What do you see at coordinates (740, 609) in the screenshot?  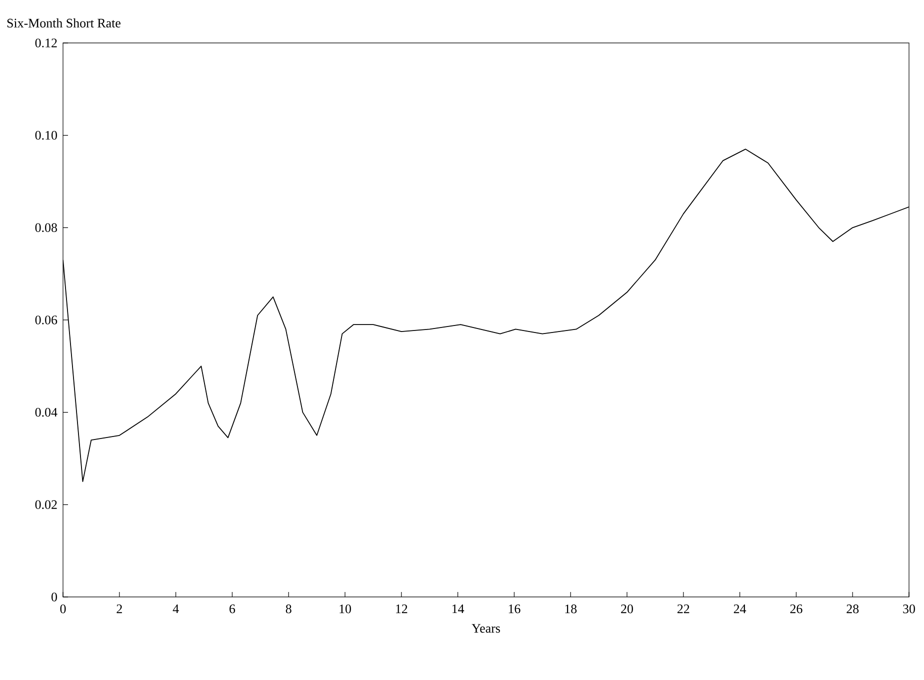 I see `x-tick-label: 24` at bounding box center [740, 609].